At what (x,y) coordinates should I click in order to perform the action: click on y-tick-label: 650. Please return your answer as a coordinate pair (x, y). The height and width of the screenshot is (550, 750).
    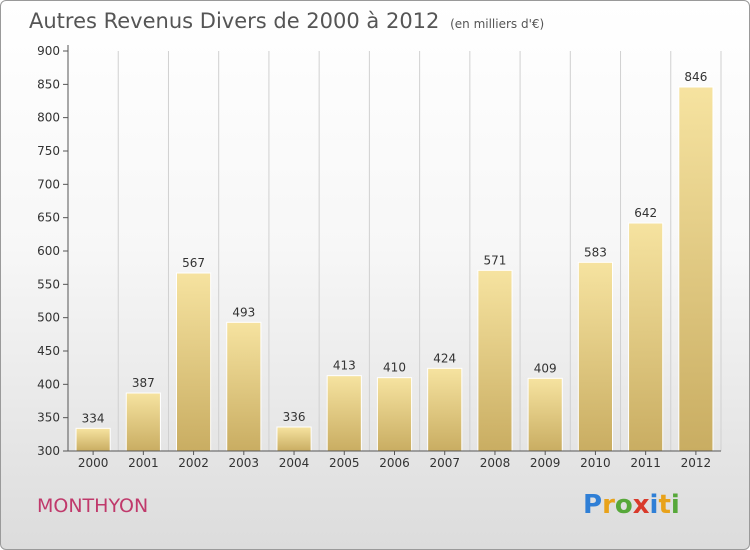
    Looking at the image, I should click on (48, 218).